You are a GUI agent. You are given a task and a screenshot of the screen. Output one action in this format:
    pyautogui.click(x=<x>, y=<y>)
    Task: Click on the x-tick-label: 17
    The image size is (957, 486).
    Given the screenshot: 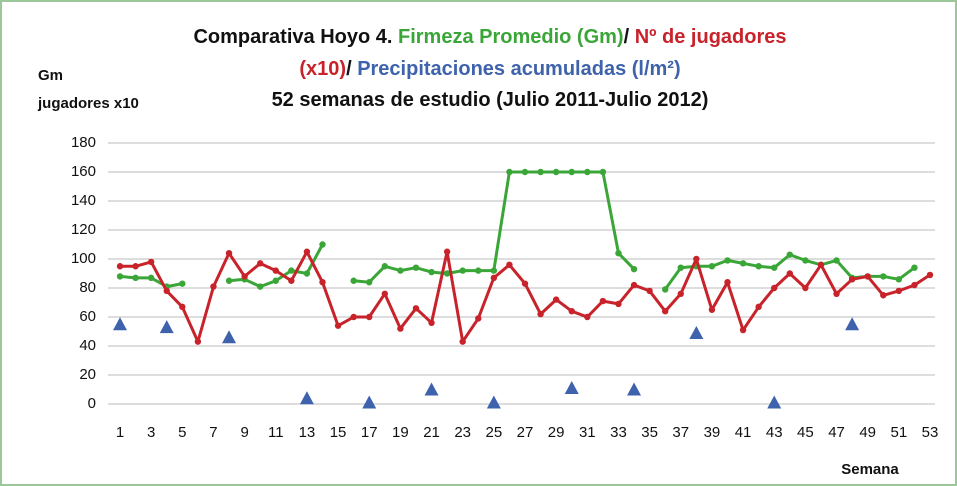 What is the action you would take?
    pyautogui.click(x=369, y=432)
    